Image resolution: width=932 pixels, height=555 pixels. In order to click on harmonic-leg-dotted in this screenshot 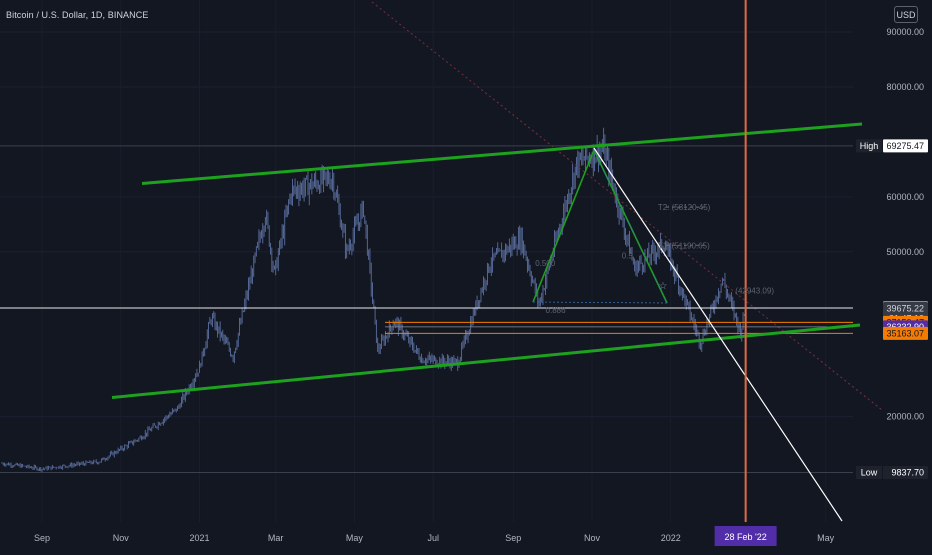, I will do `click(630, 226)`.